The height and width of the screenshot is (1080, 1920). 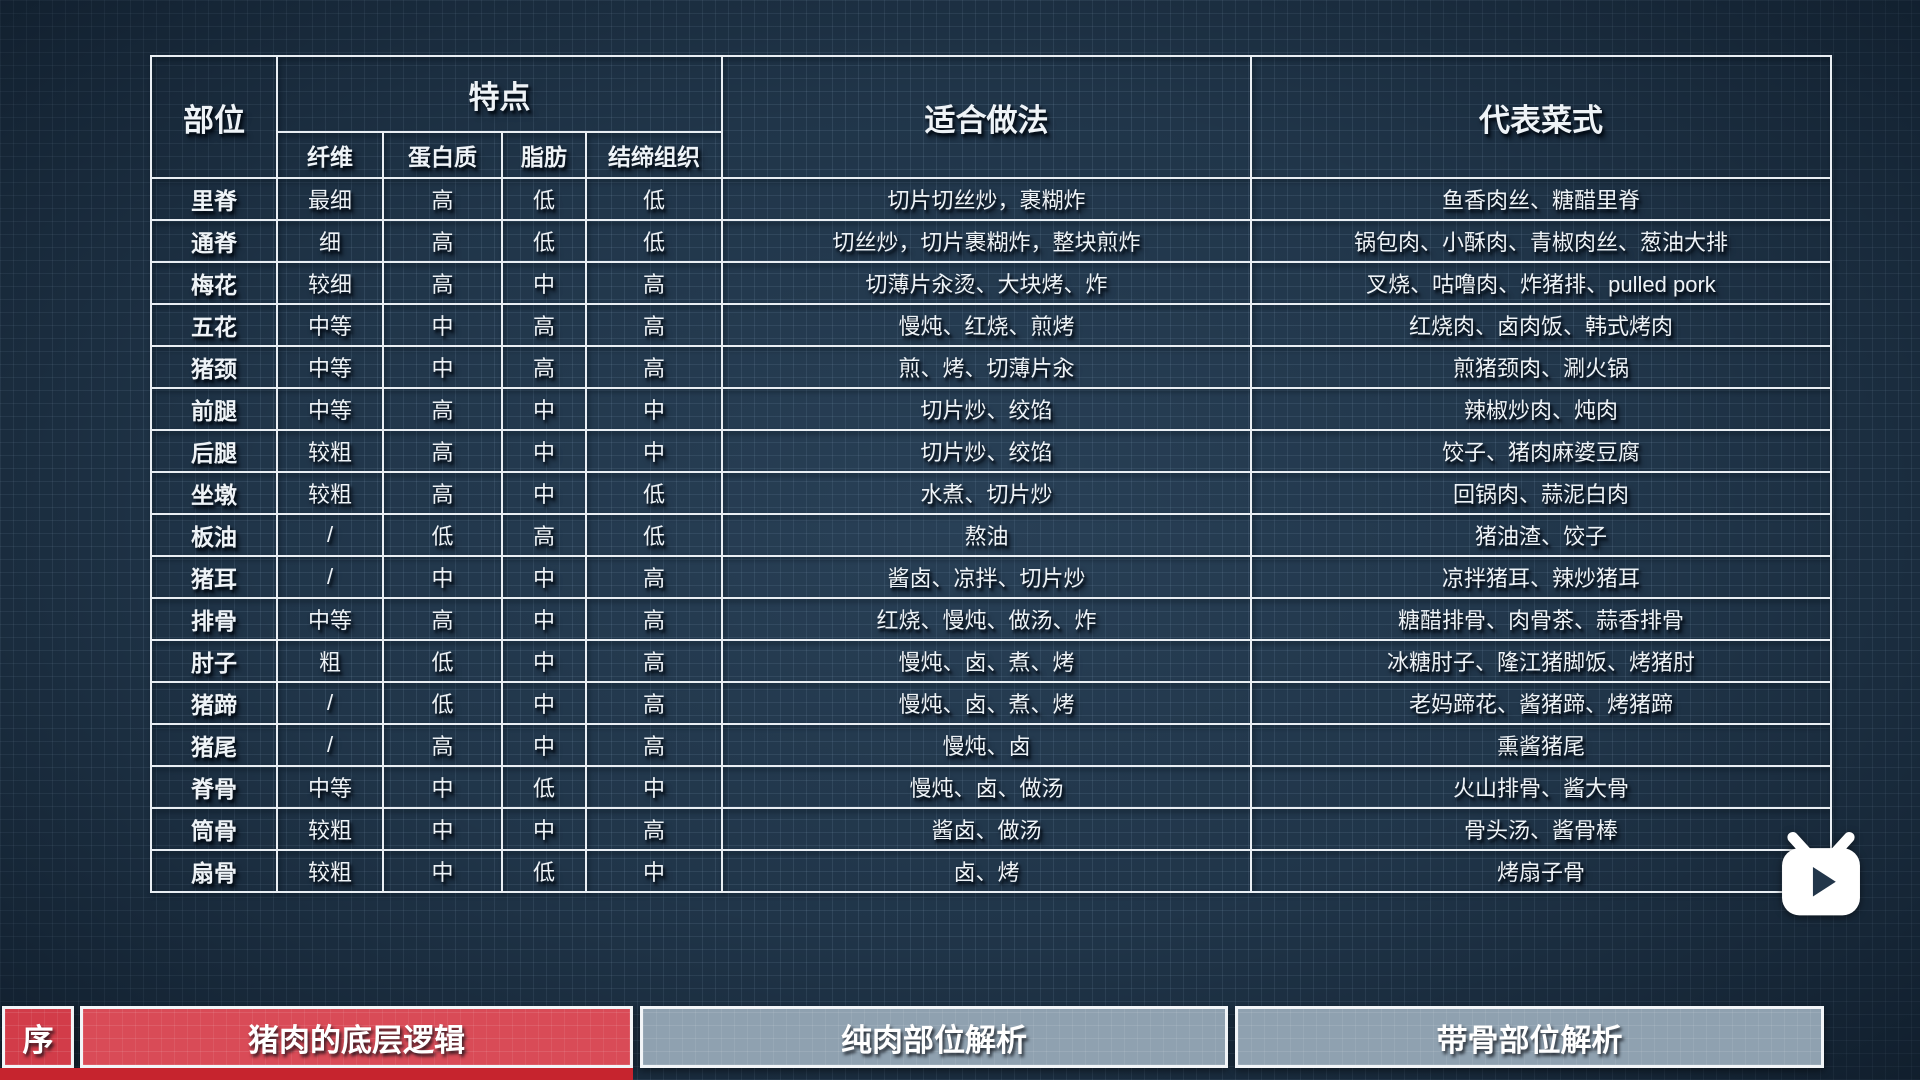 What do you see at coordinates (1541, 325) in the screenshot?
I see `row-dishes-value: 红烧肉、卤肉饭、韩式烤肉` at bounding box center [1541, 325].